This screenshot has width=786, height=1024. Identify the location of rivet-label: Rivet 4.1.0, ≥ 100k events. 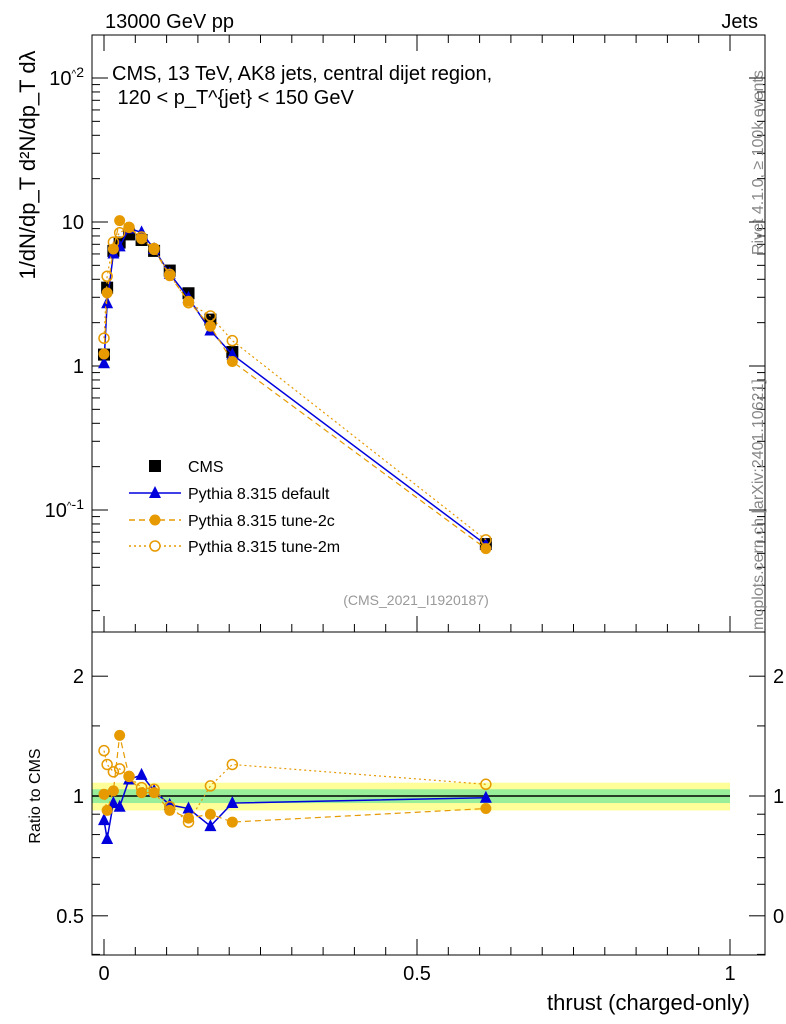
(758, 162).